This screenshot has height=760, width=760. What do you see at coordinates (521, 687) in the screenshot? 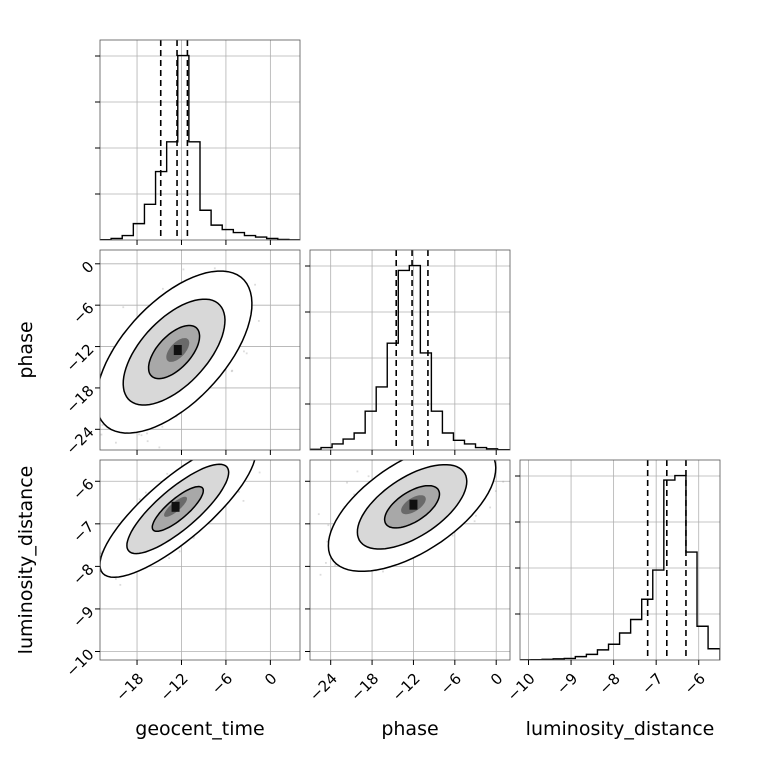
I see `x-tick-label: −10` at bounding box center [521, 687].